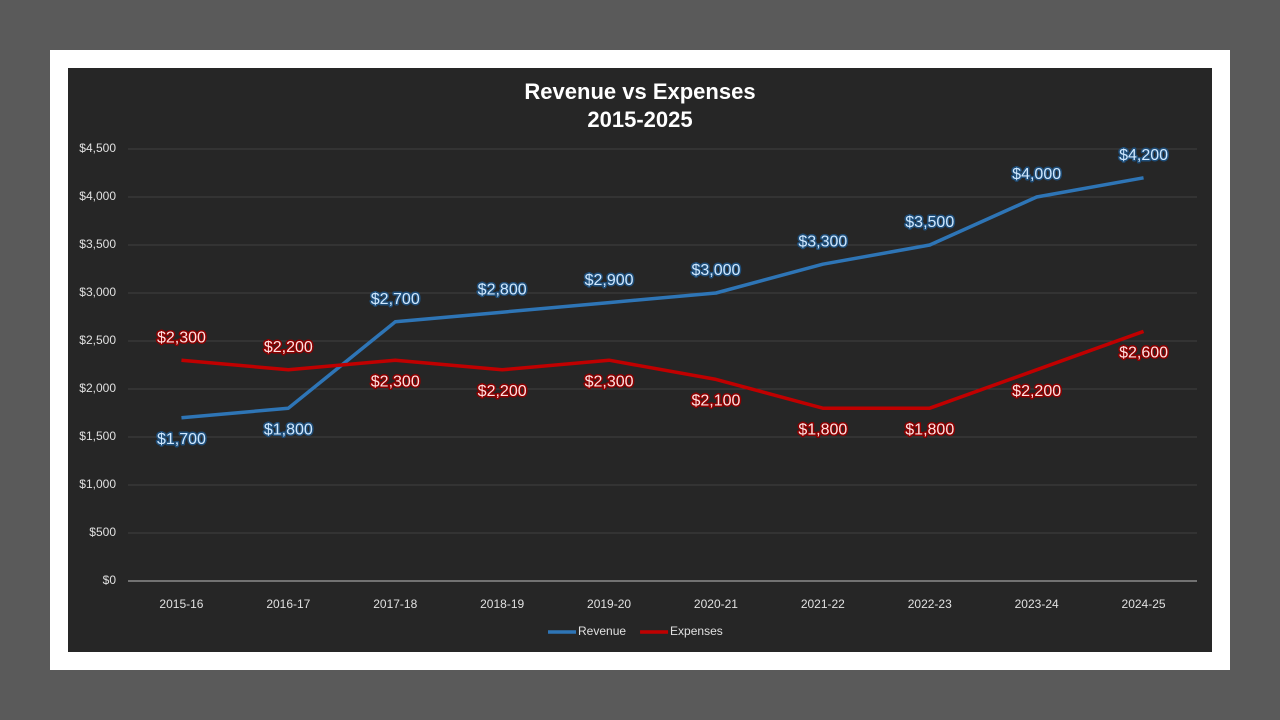 This screenshot has height=720, width=1280. I want to click on data-label: $2,700, so click(395, 299).